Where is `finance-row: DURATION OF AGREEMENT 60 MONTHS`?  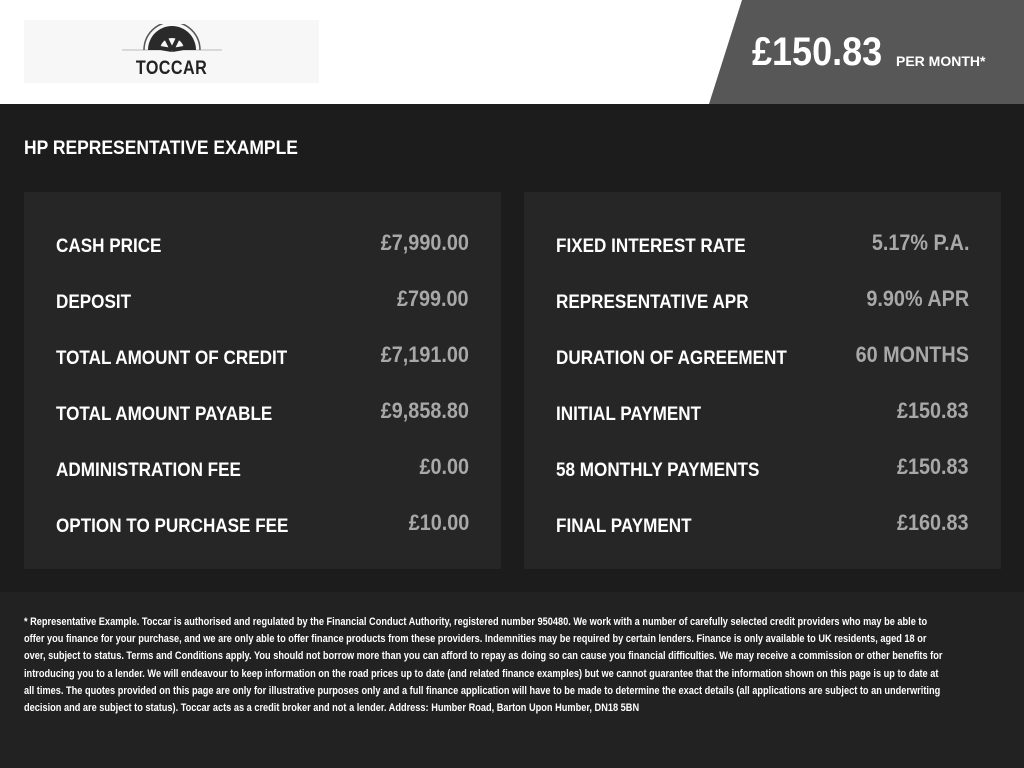 finance-row: DURATION OF AGREEMENT 60 MONTHS is located at coordinates (762, 357).